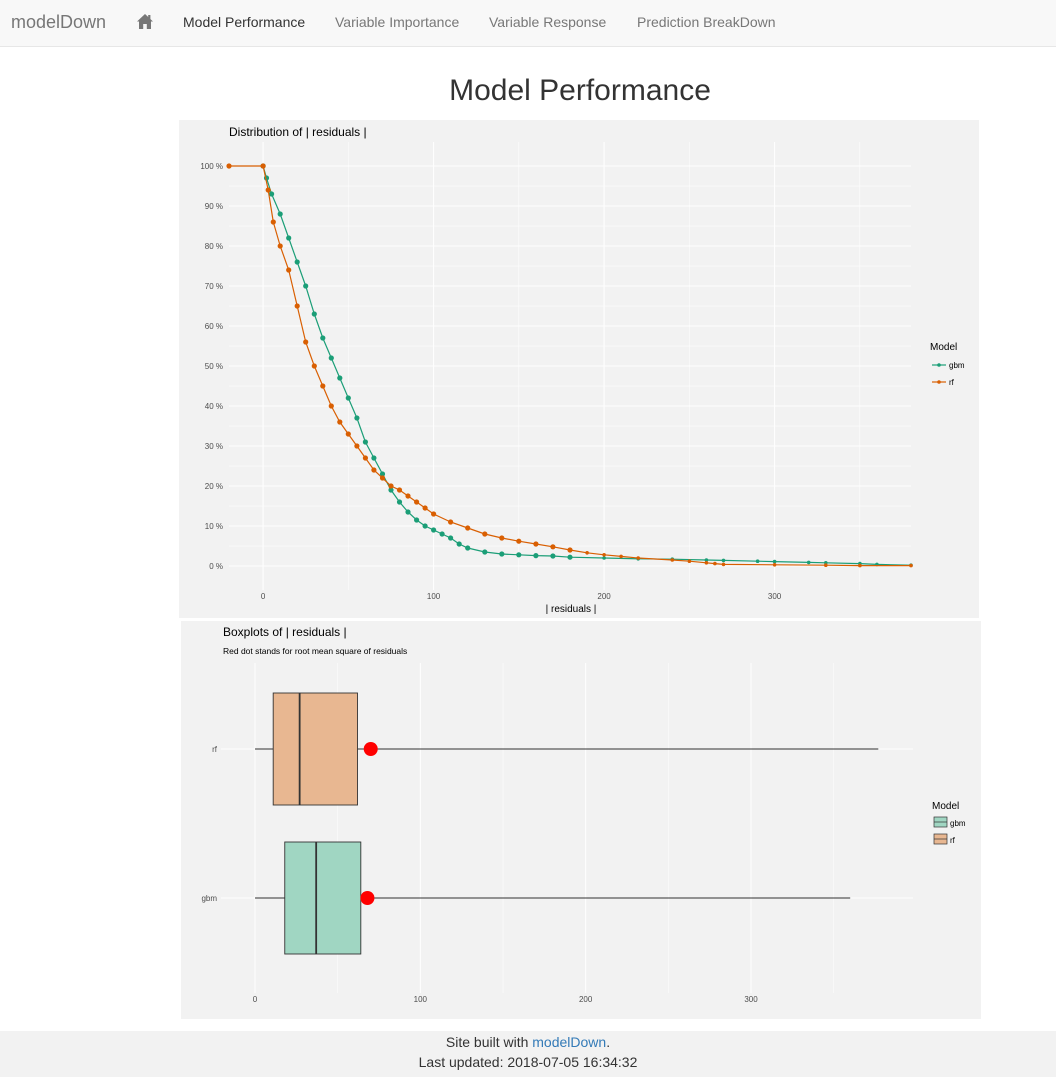 Image resolution: width=1056 pixels, height=1077 pixels. I want to click on footer-built-text: Site built with, so click(489, 1042).